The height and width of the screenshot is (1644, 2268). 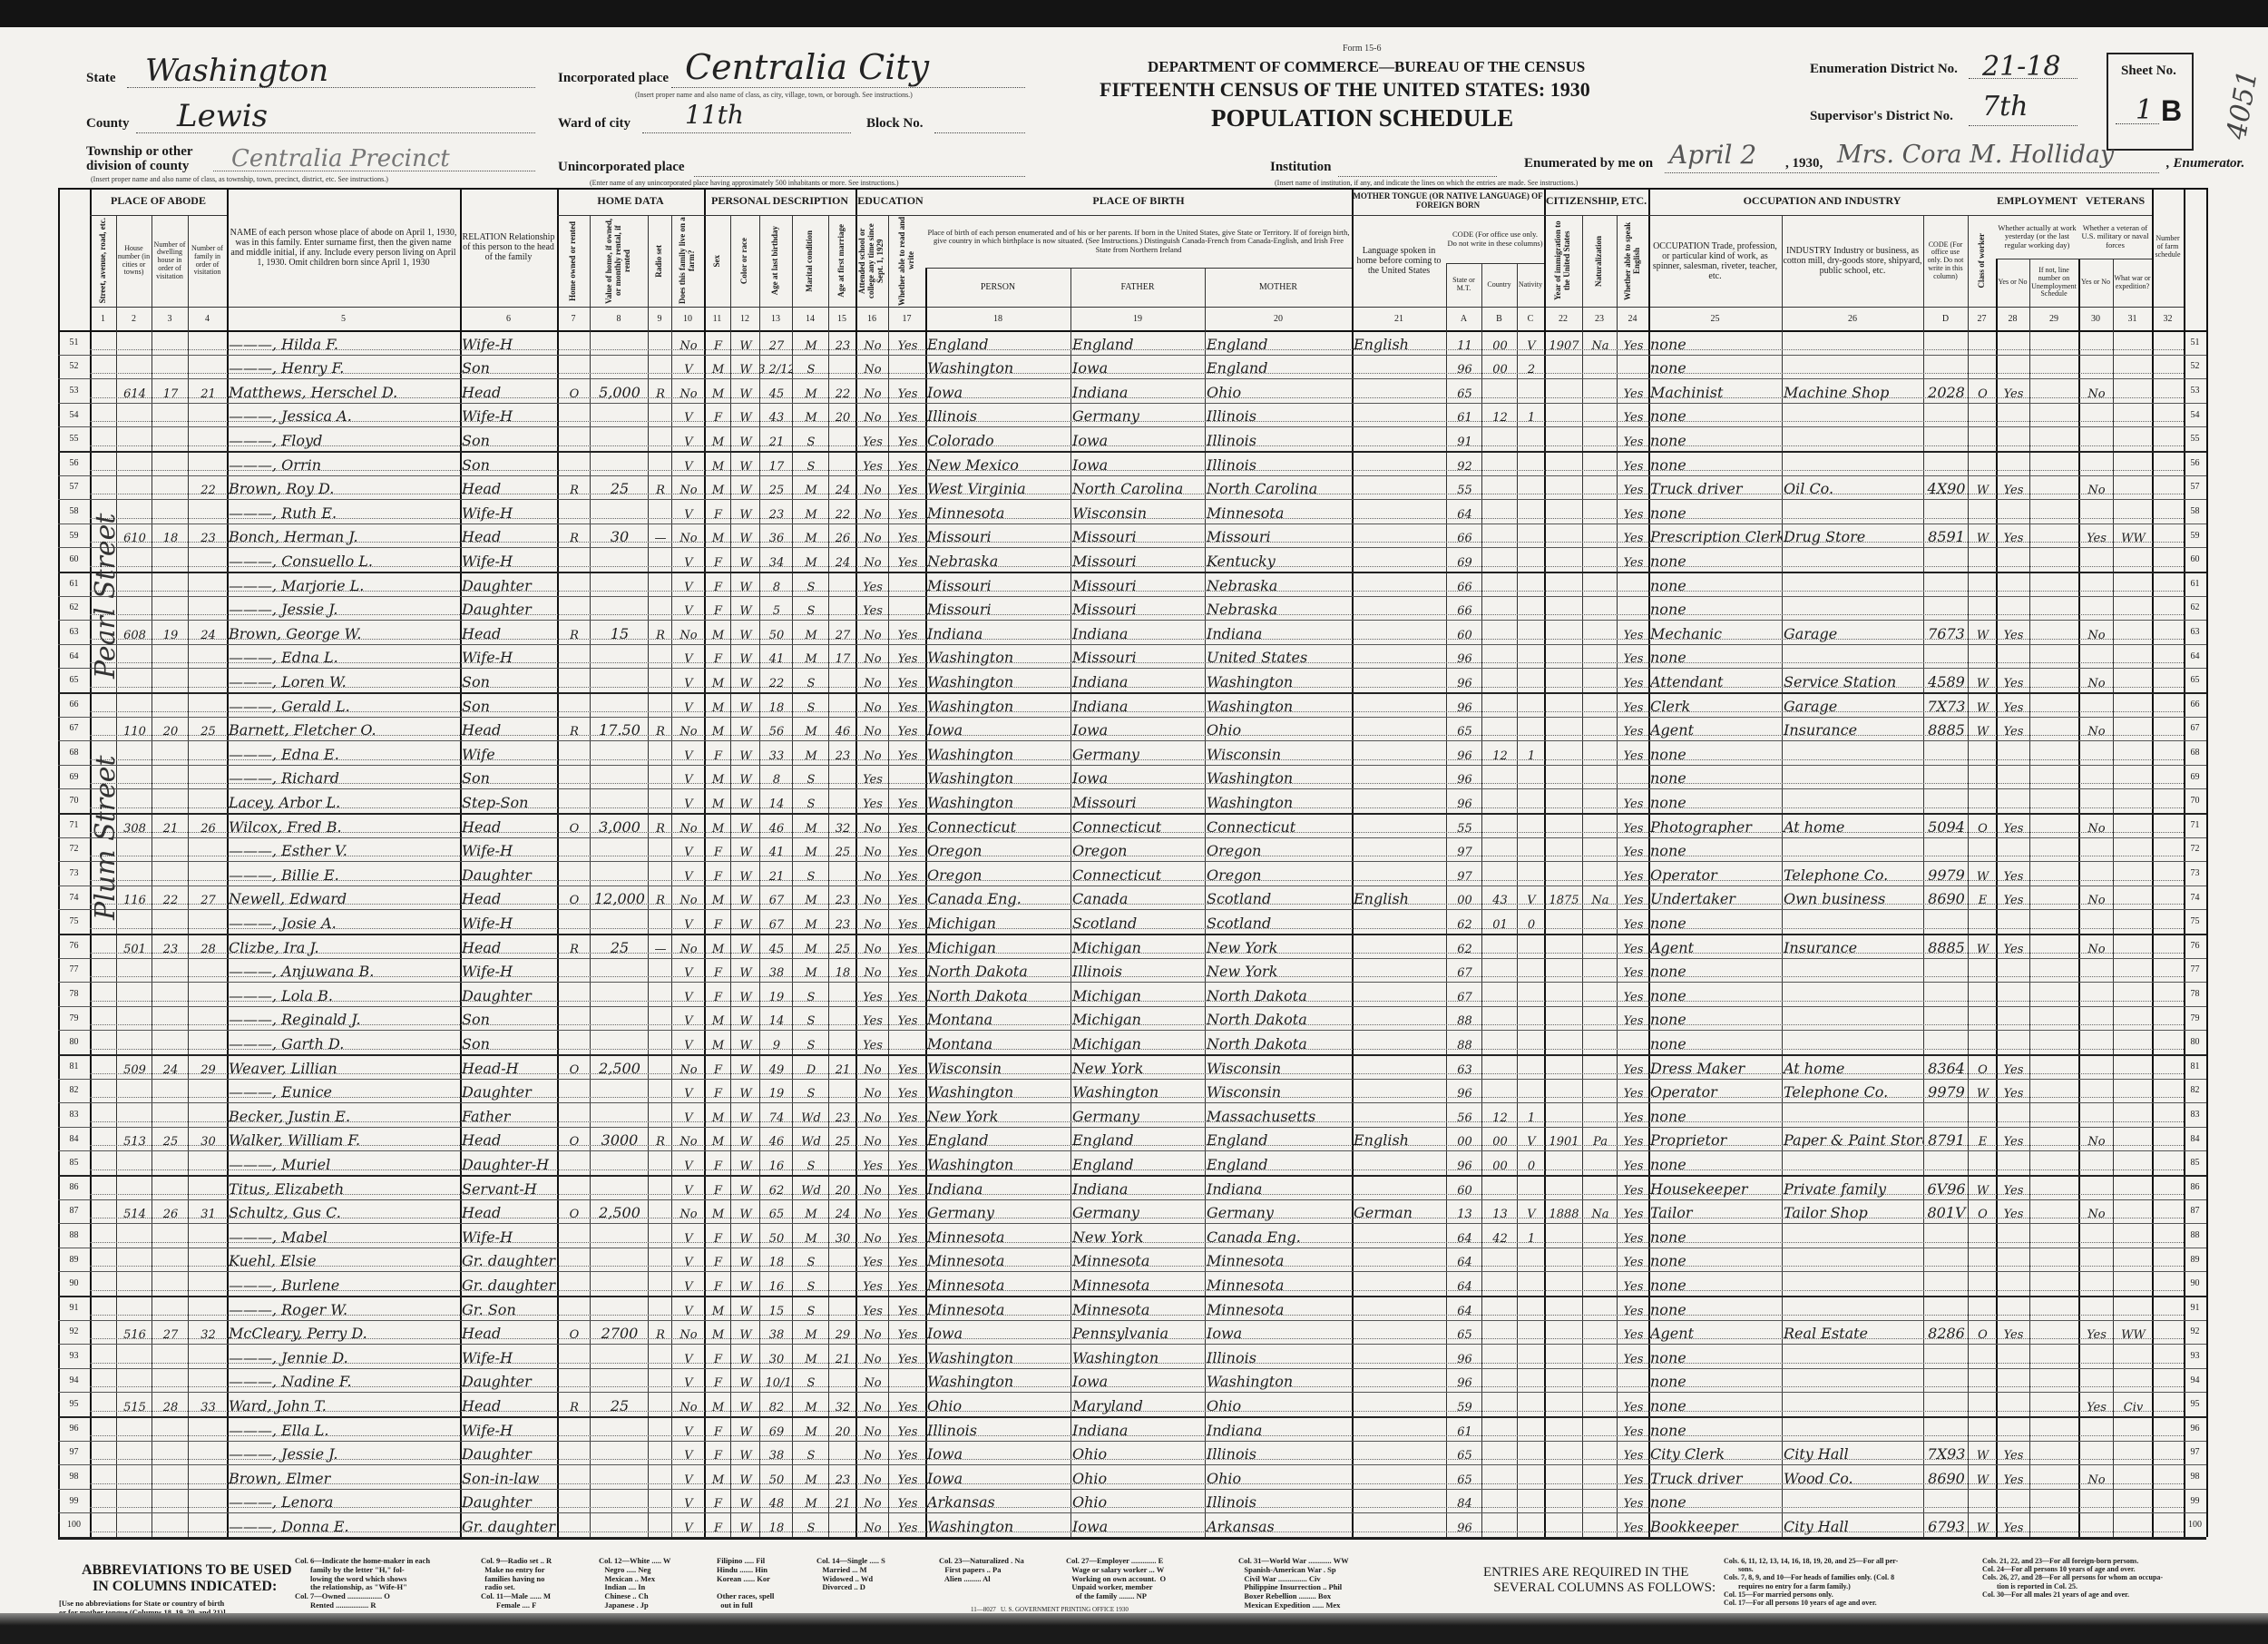 I want to click on cell-farm: No, so click(x=688, y=346).